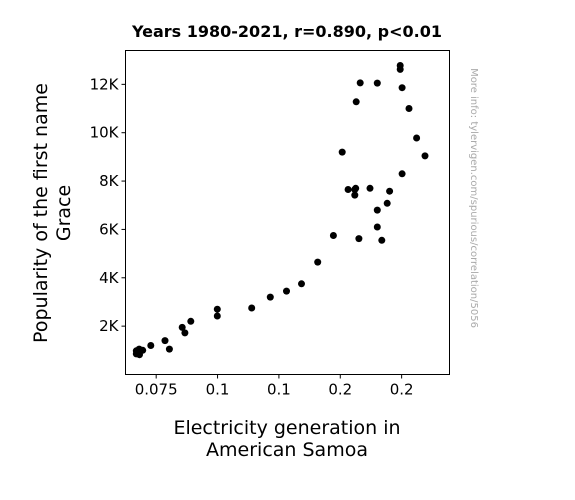  Describe the element at coordinates (108, 205) in the screenshot. I see `y-axis: 2K 4K 6K 8K 10K 12K` at that location.